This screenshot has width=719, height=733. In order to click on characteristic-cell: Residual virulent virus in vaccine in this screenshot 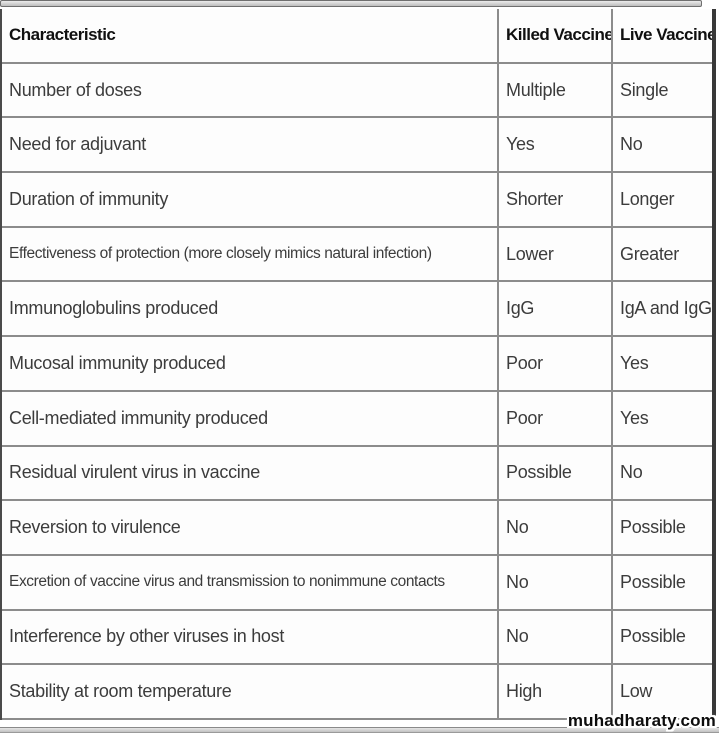, I will do `click(250, 474)`.